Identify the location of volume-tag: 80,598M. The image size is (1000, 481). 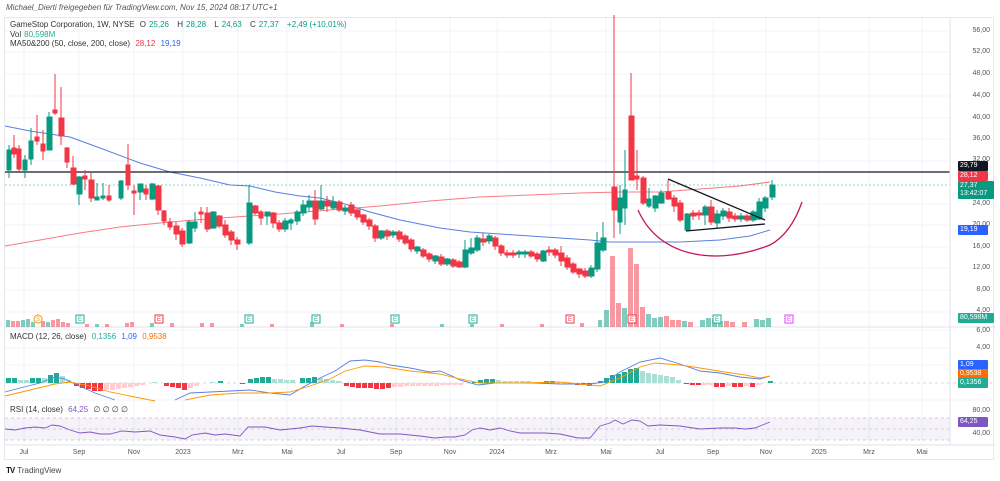
(976, 318).